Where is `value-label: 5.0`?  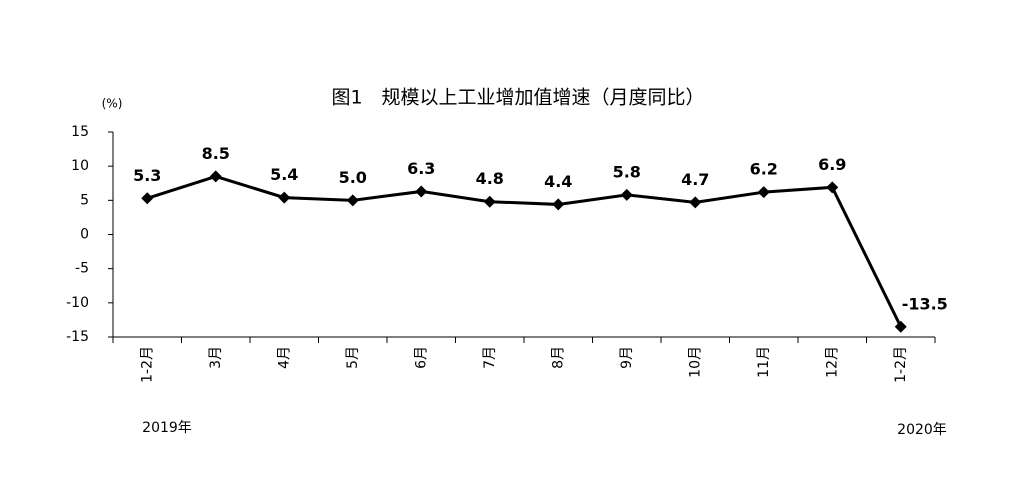
value-label: 5.0 is located at coordinates (353, 177).